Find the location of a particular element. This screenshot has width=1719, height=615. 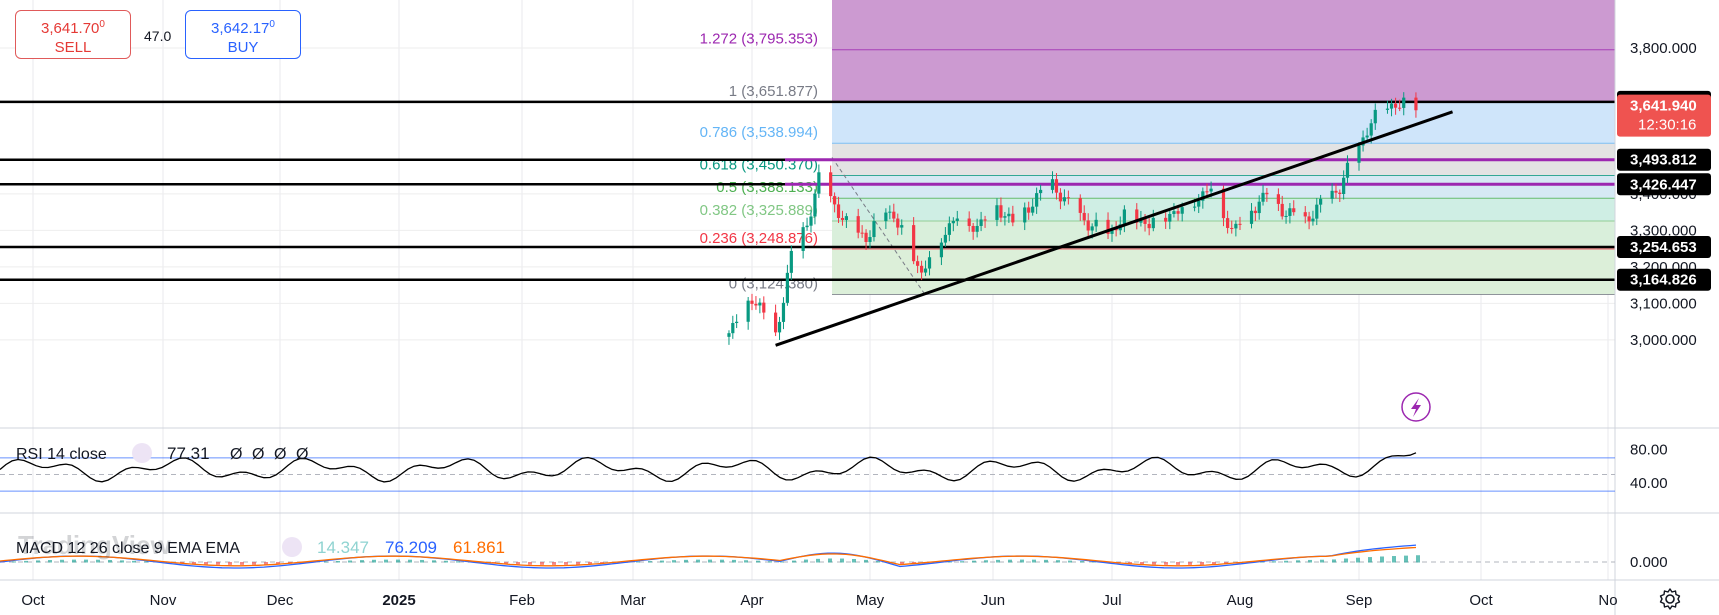

macd-pane: 0.000 TradingView is located at coordinates (834, 550).